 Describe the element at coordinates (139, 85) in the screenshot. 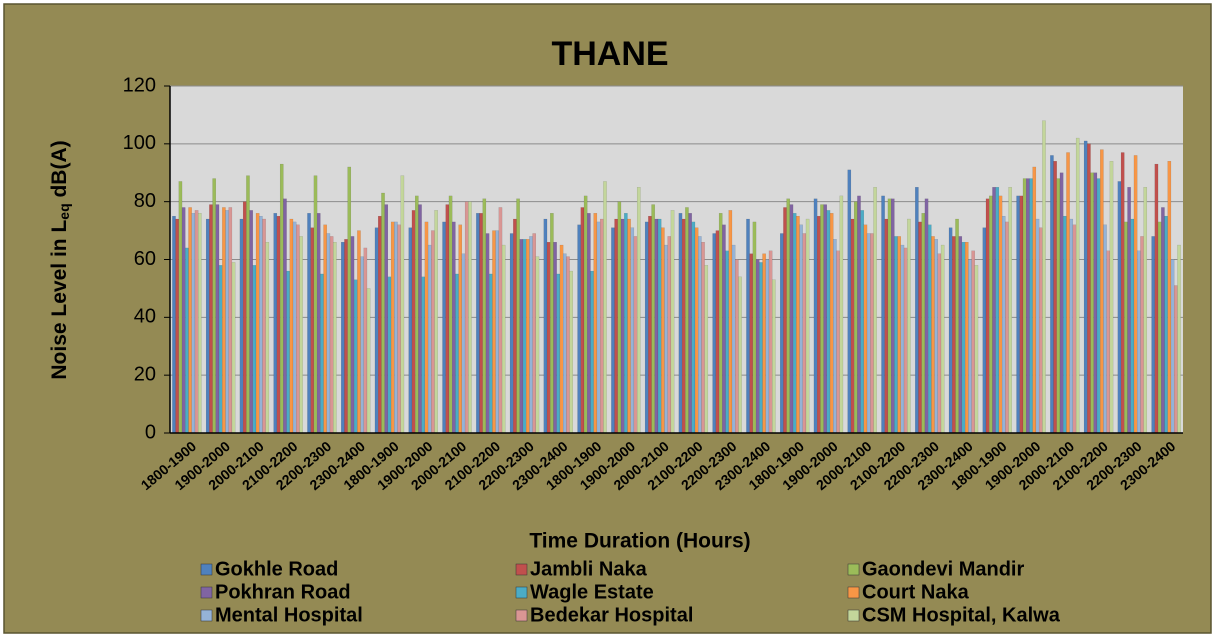

I see `y-tick-label: 120` at that location.